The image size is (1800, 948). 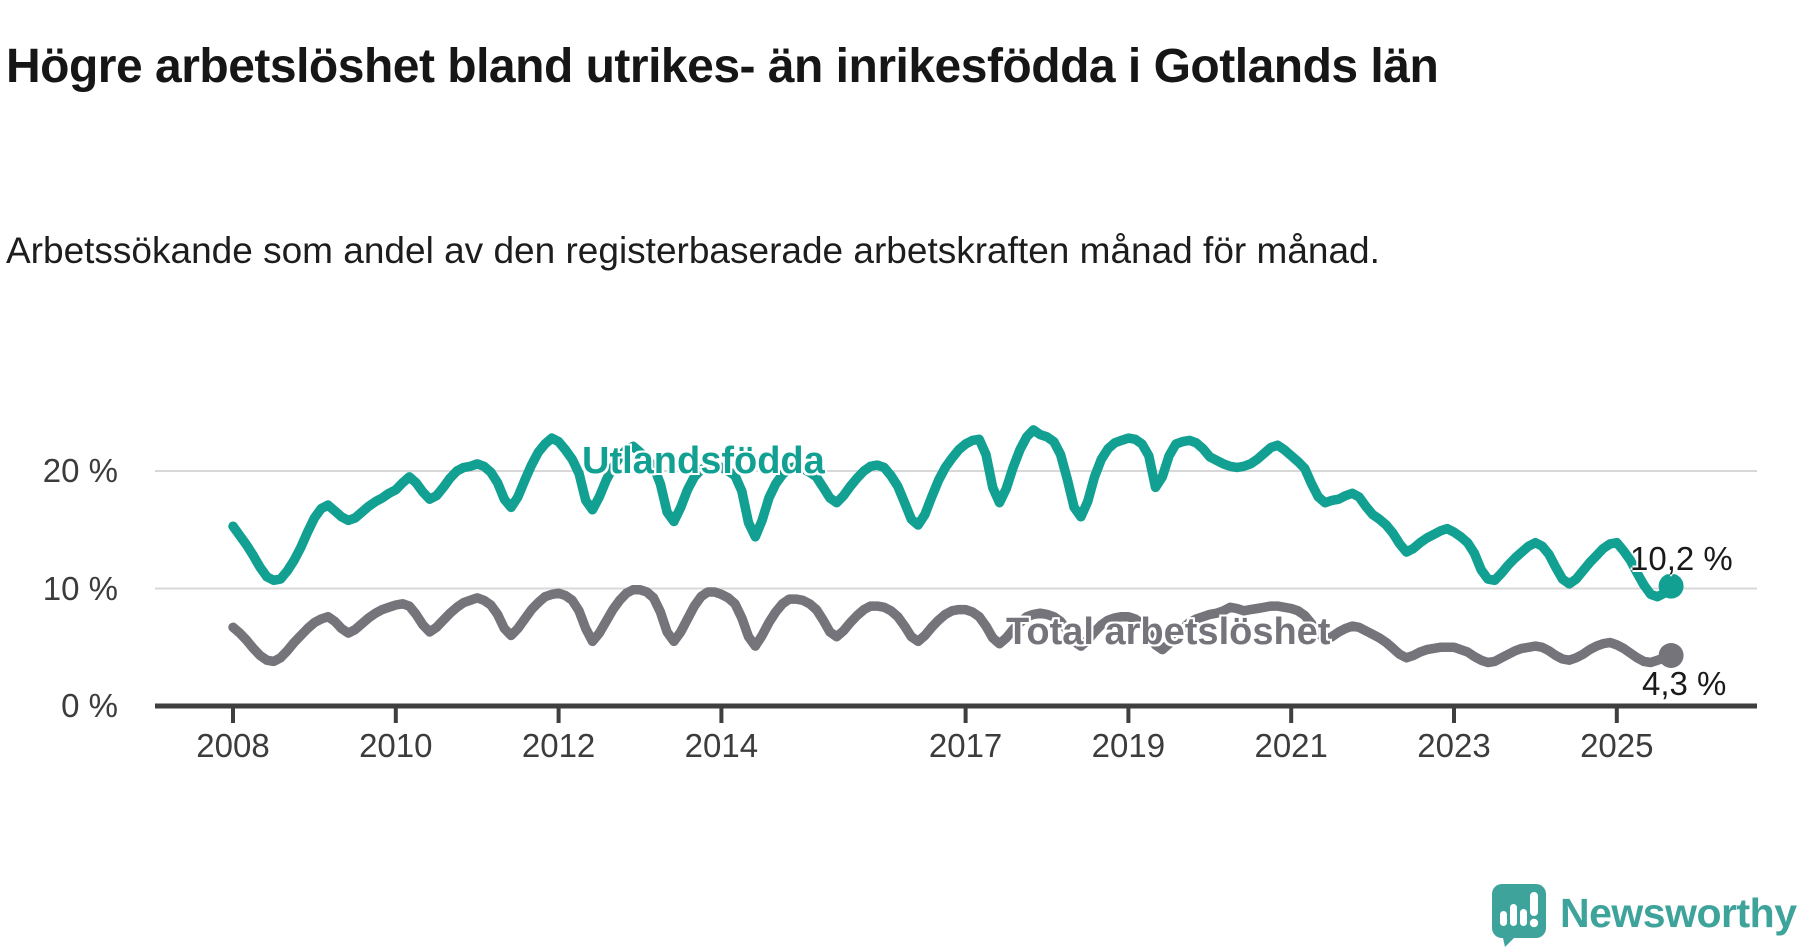 What do you see at coordinates (396, 745) in the screenshot?
I see `x-axis-label-2010: 2010` at bounding box center [396, 745].